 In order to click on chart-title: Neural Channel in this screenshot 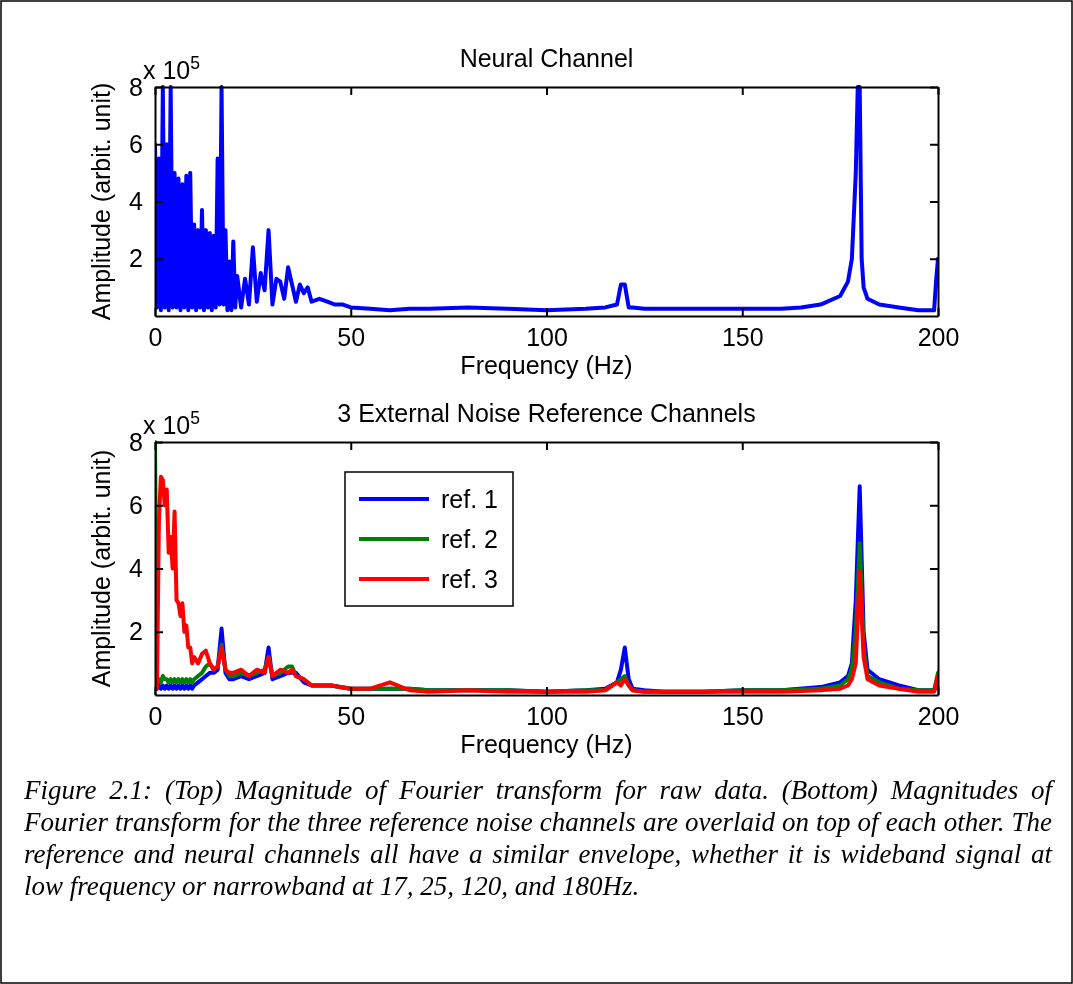, I will do `click(546, 58)`.